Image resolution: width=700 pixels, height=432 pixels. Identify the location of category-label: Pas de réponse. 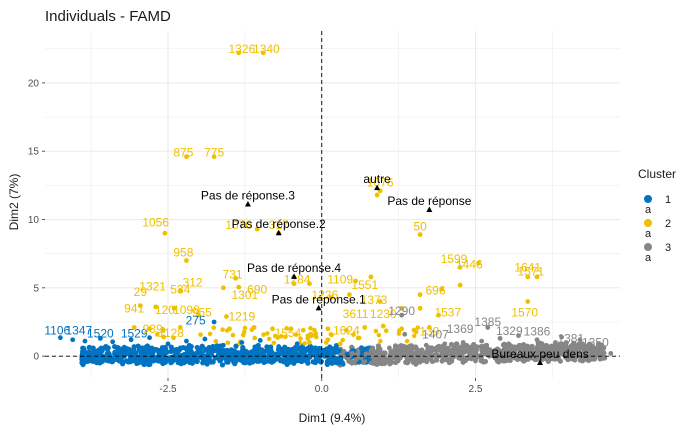
(429, 201).